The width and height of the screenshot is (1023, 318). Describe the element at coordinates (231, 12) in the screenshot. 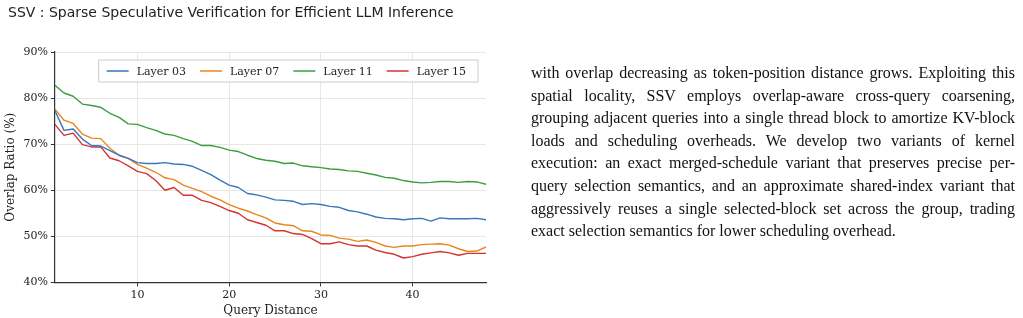

I see `chart-title: SSV : Sparse Speculative Verification for Efficient LLM Inference` at that location.